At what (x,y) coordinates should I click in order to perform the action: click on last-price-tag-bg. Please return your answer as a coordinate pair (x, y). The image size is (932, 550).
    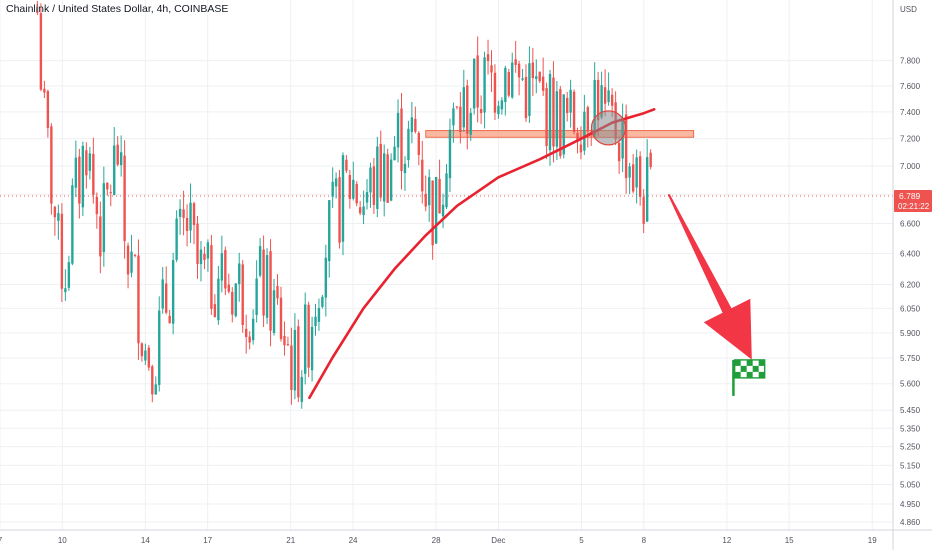
    Looking at the image, I should click on (913, 200).